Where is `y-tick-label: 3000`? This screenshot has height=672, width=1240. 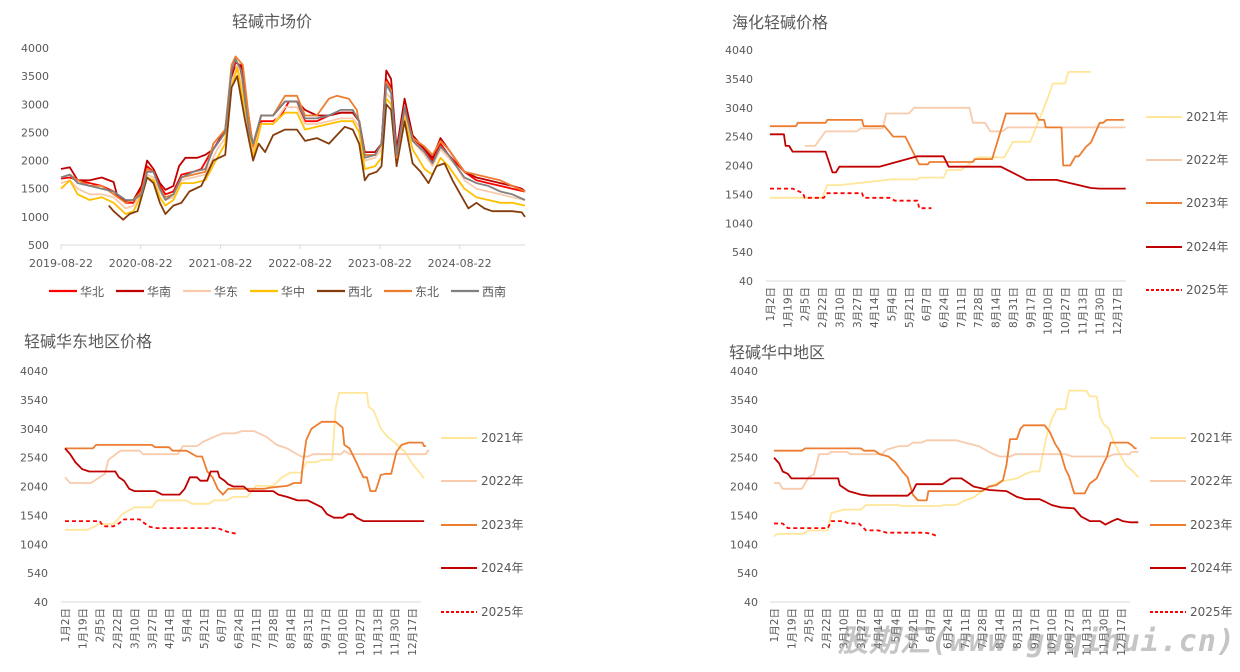
y-tick-label: 3000 is located at coordinates (35, 104).